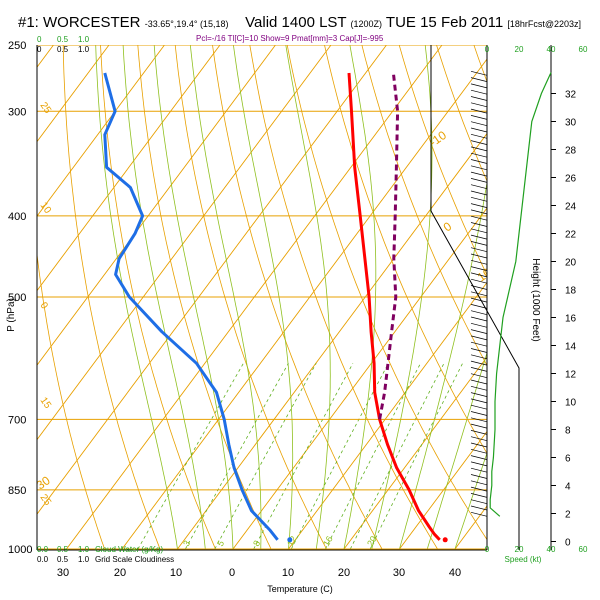 The image size is (600, 600). What do you see at coordinates (571, 291) in the screenshot?
I see `height-tick: 18` at bounding box center [571, 291].